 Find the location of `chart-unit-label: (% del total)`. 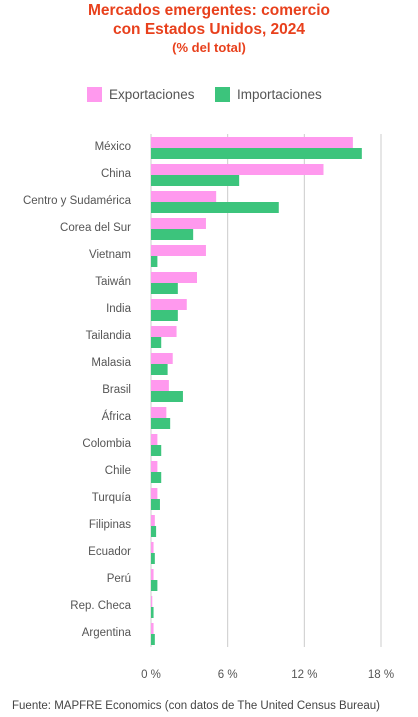

chart-unit-label: (% del total) is located at coordinates (209, 47).